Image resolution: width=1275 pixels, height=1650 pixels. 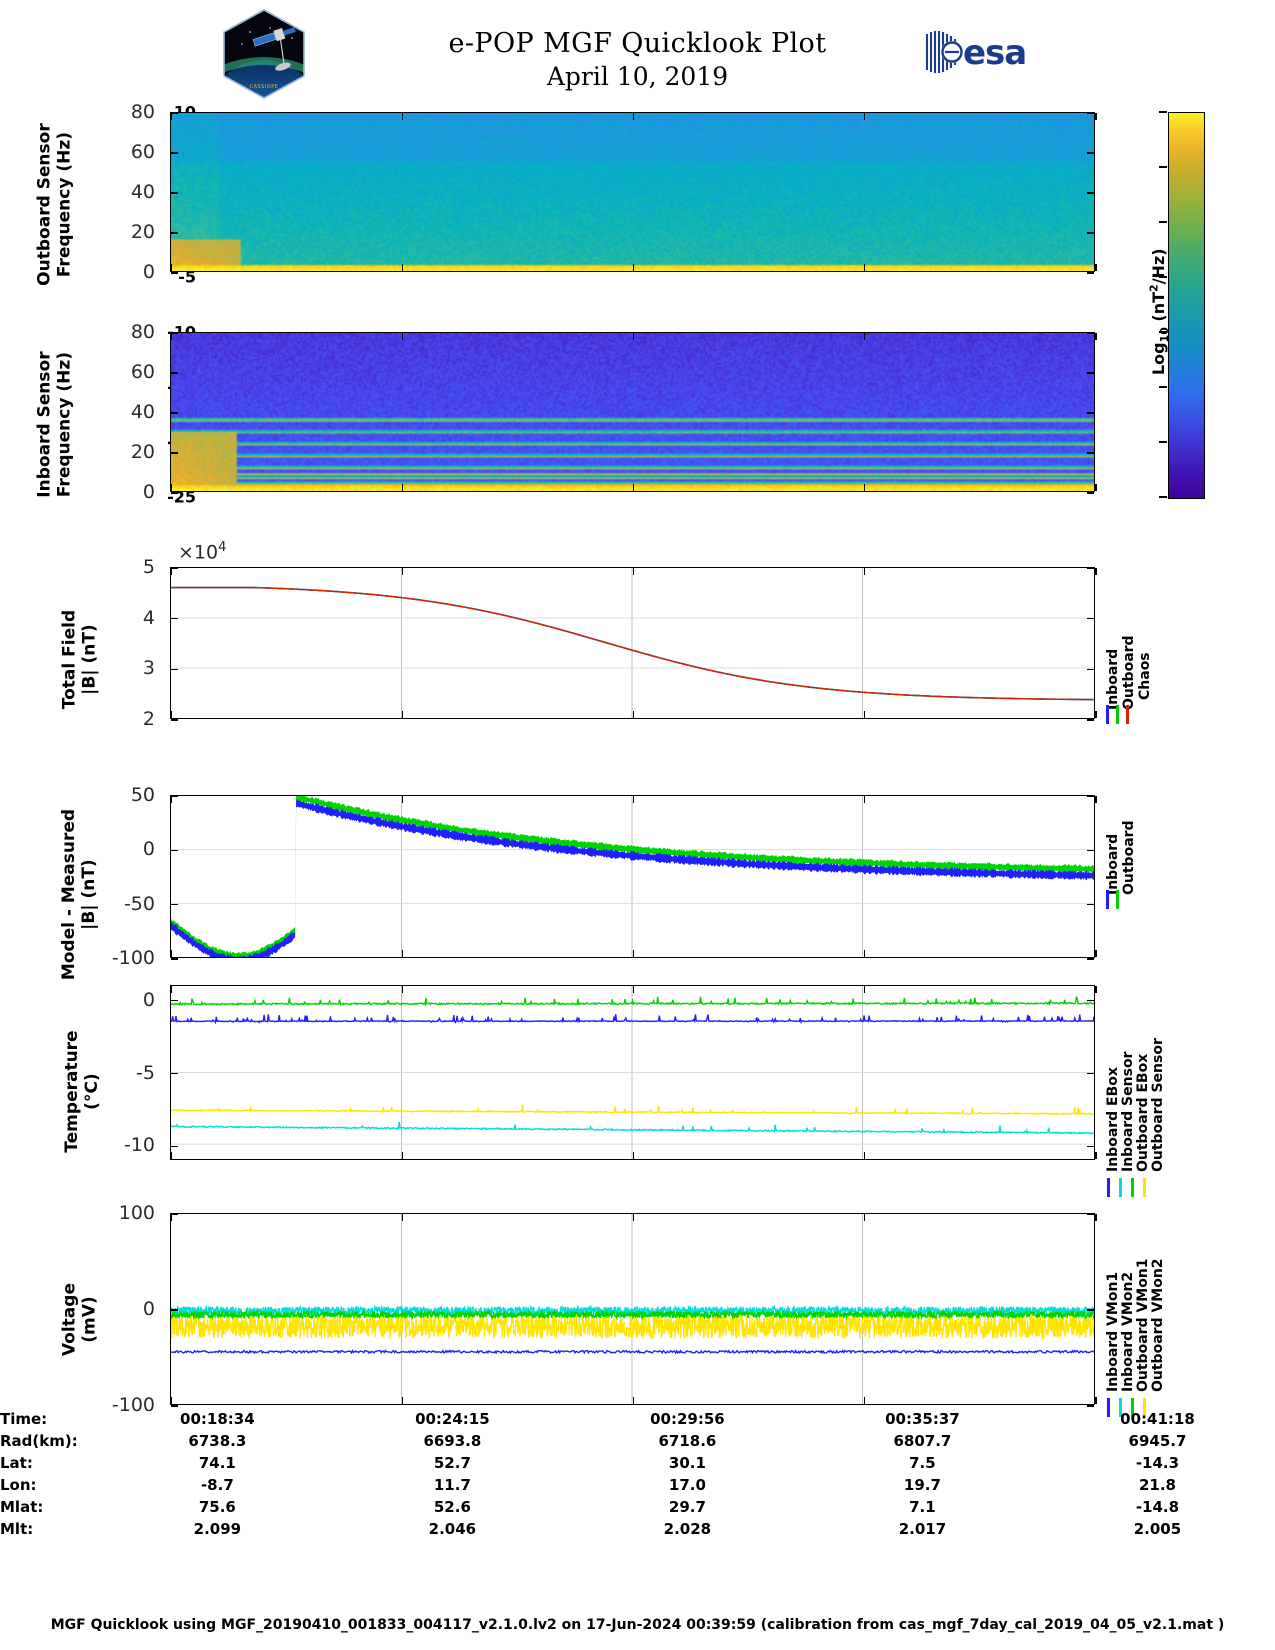 What do you see at coordinates (633, 413) in the screenshot?
I see `panel-inboard-spectrogram` at bounding box center [633, 413].